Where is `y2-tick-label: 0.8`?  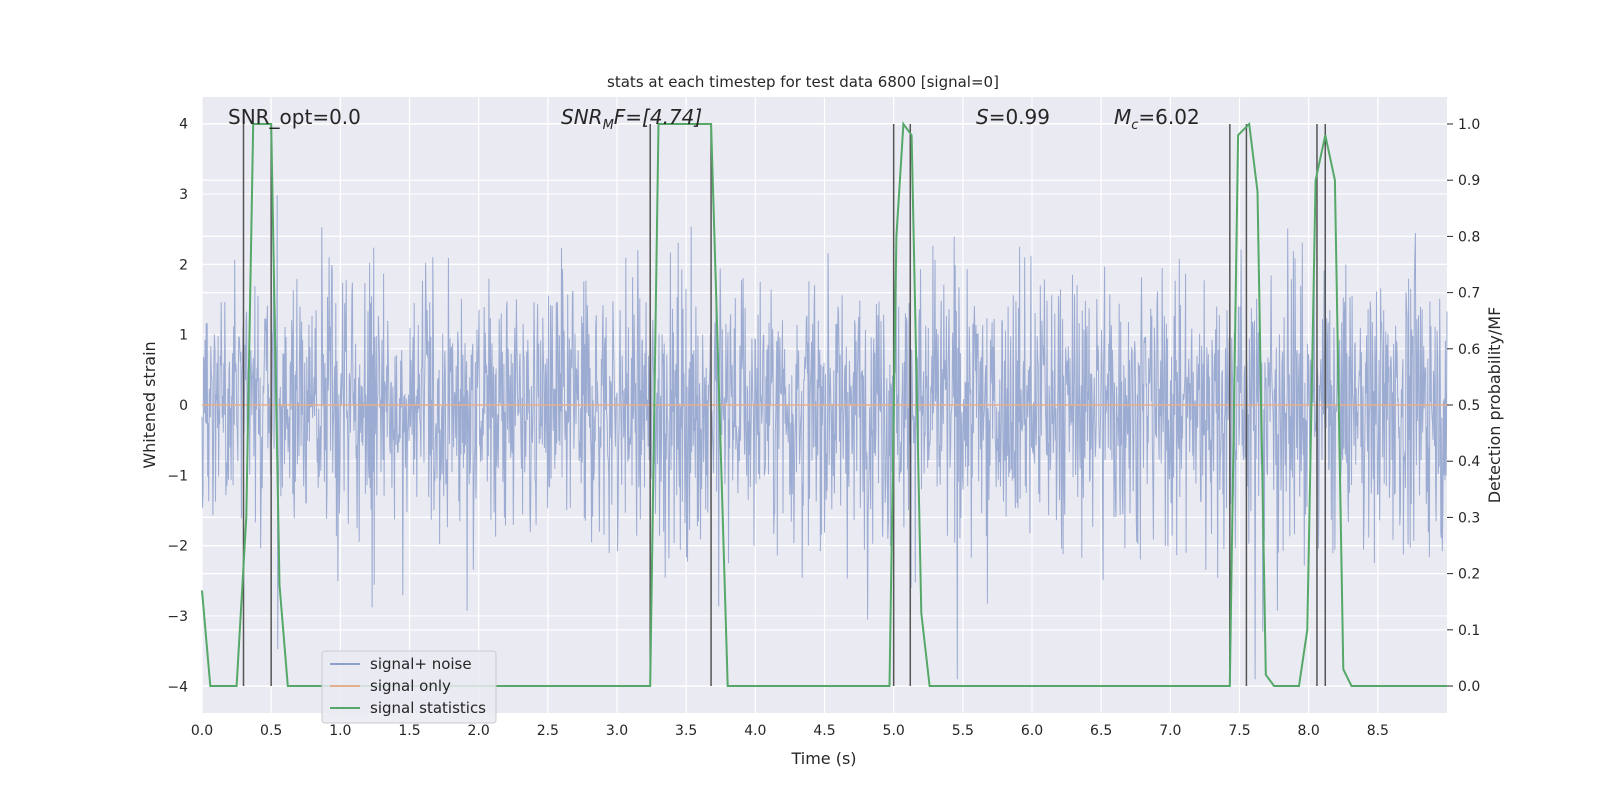
y2-tick-label: 0.8 is located at coordinates (1469, 237).